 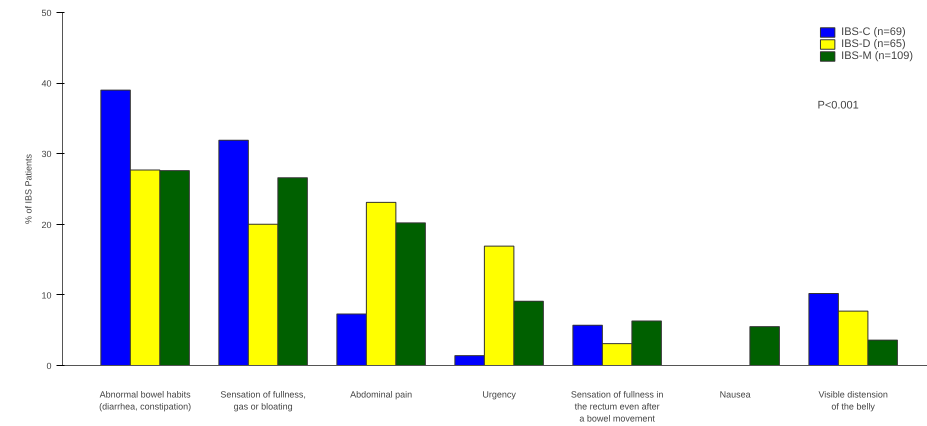 What do you see at coordinates (46, 154) in the screenshot?
I see `y-tick-label: 30` at bounding box center [46, 154].